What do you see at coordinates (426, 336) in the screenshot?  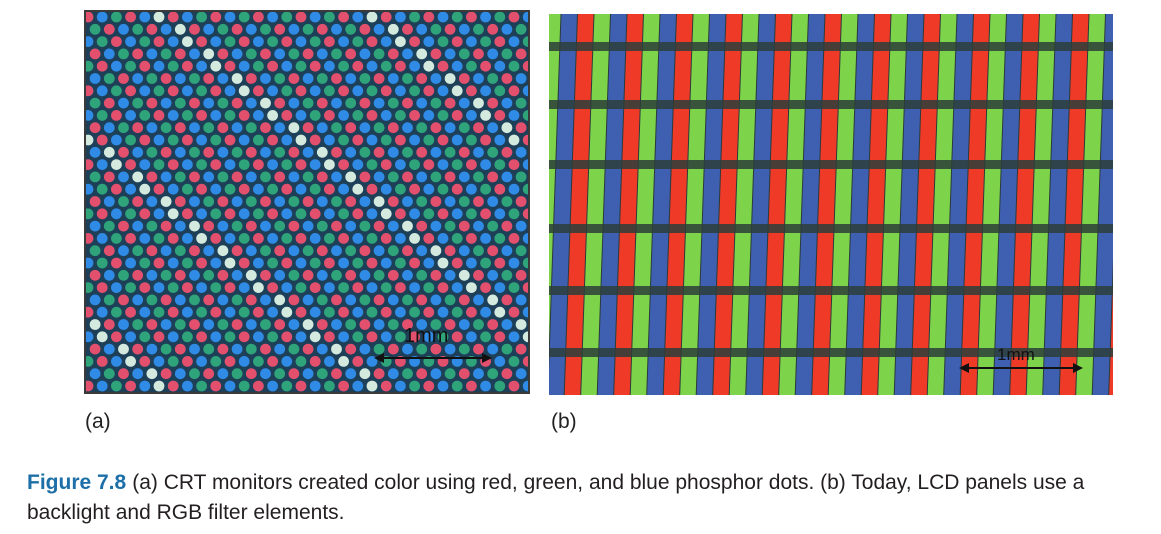 I see `scale-label-a: 1mm` at bounding box center [426, 336].